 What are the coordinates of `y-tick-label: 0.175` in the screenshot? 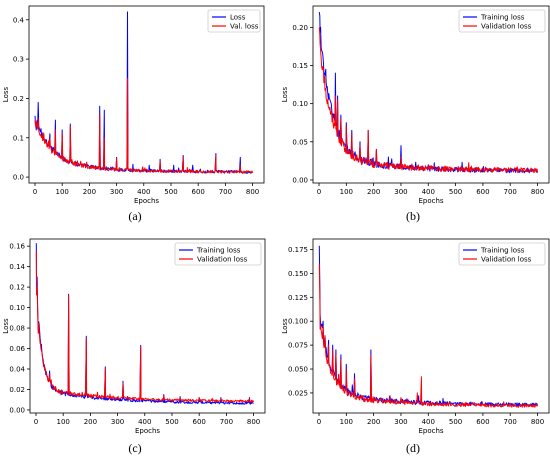 It's located at (298, 250).